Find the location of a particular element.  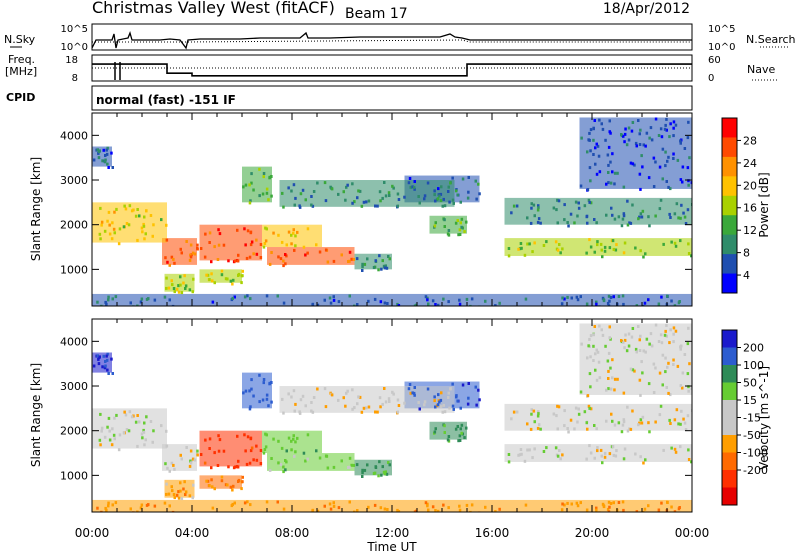

x-tick-label: 08:00 is located at coordinates (292, 533).